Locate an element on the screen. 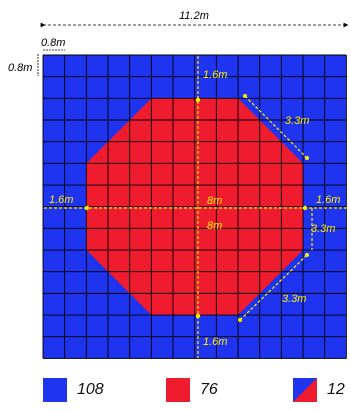 This screenshot has width=351, height=410. diagonal-top-right-label: 3.3m is located at coordinates (297, 121).